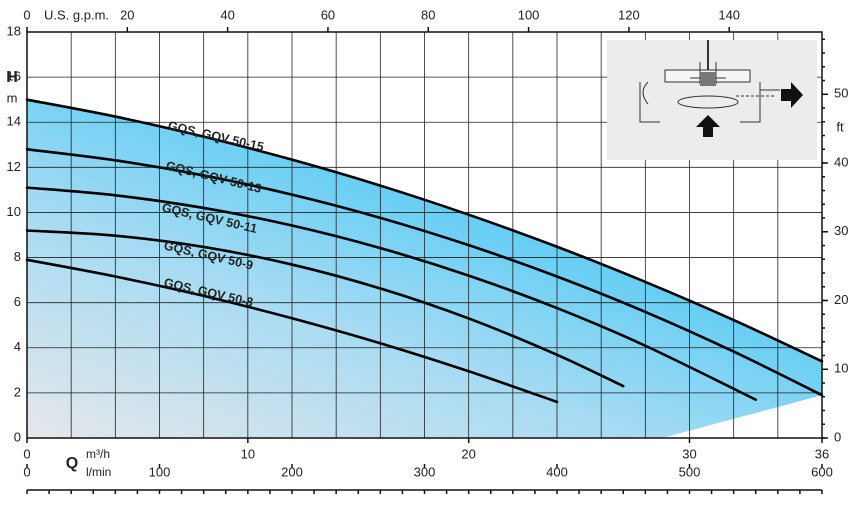 Image resolution: width=859 pixels, height=505 pixels. Describe the element at coordinates (14, 211) in the screenshot. I see `y-tick-label: 10` at that location.